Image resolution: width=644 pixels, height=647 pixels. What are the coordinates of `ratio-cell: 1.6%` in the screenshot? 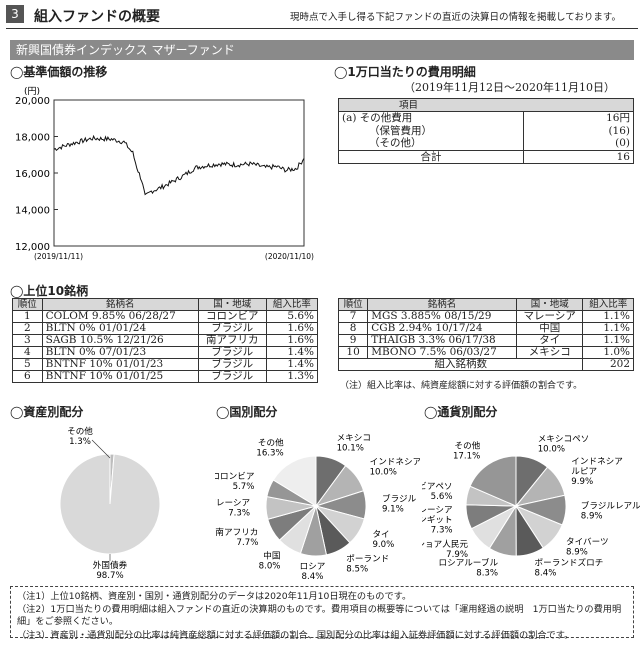 It's located at (292, 340).